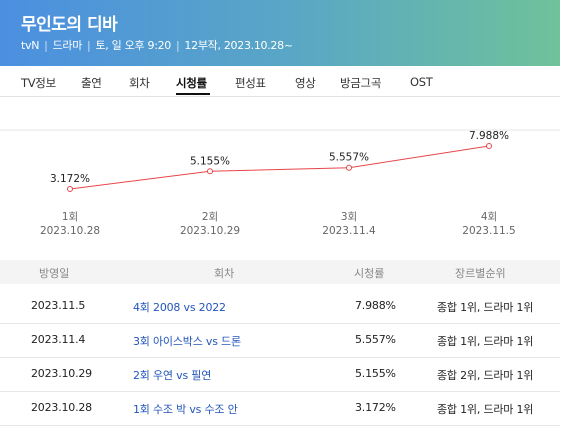  Describe the element at coordinates (91, 83) in the screenshot. I see `tab-cast: 출연` at that location.